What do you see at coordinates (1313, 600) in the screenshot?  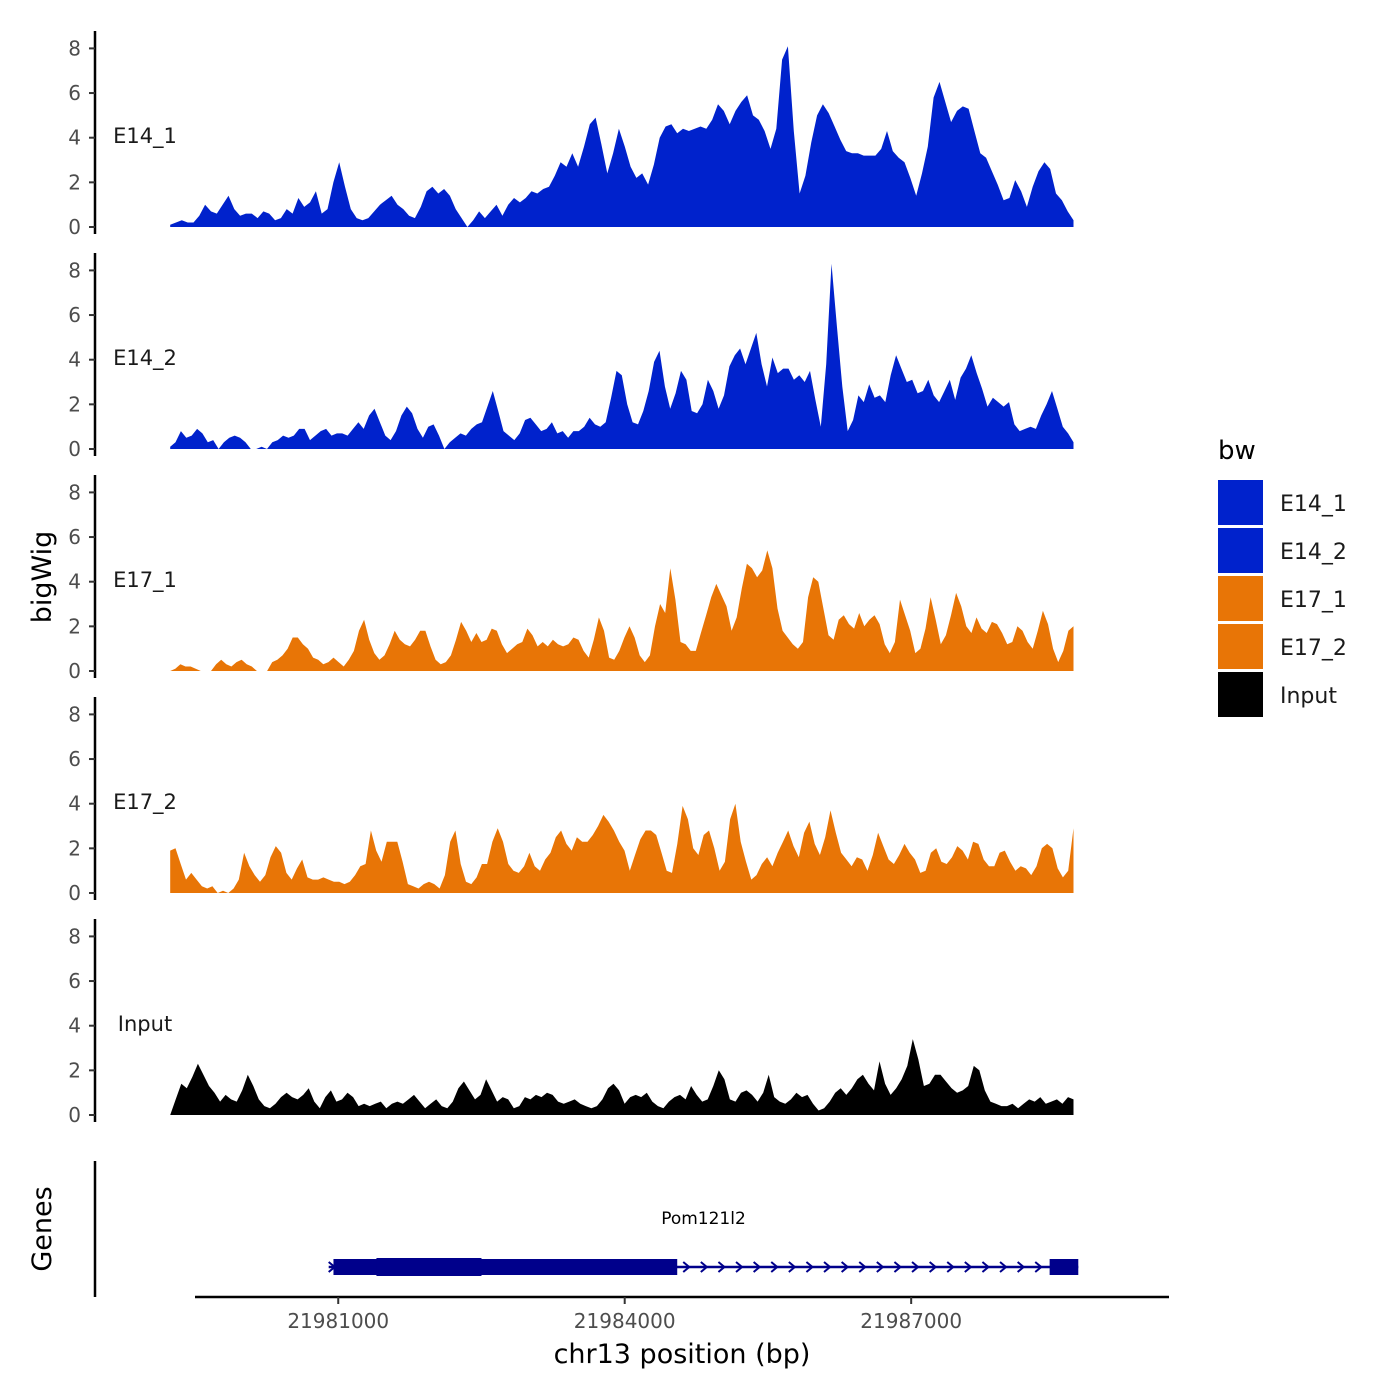 I see `legend-label: E17_1` at bounding box center [1313, 600].